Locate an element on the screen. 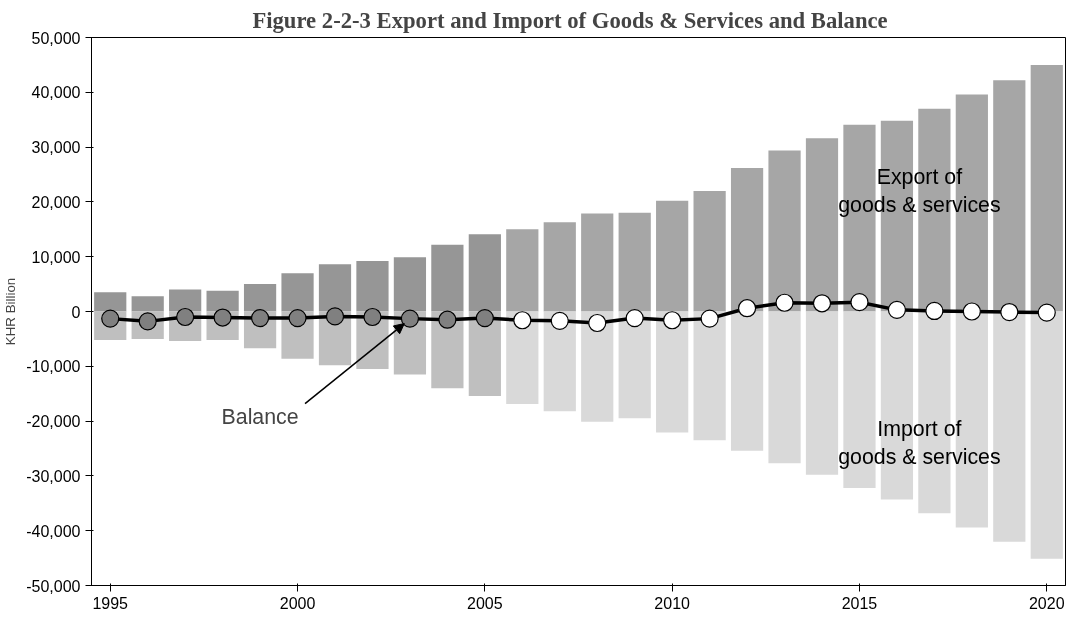 Image resolution: width=1085 pixels, height=624 pixels. y-tick-label: 40,000 is located at coordinates (56, 93).